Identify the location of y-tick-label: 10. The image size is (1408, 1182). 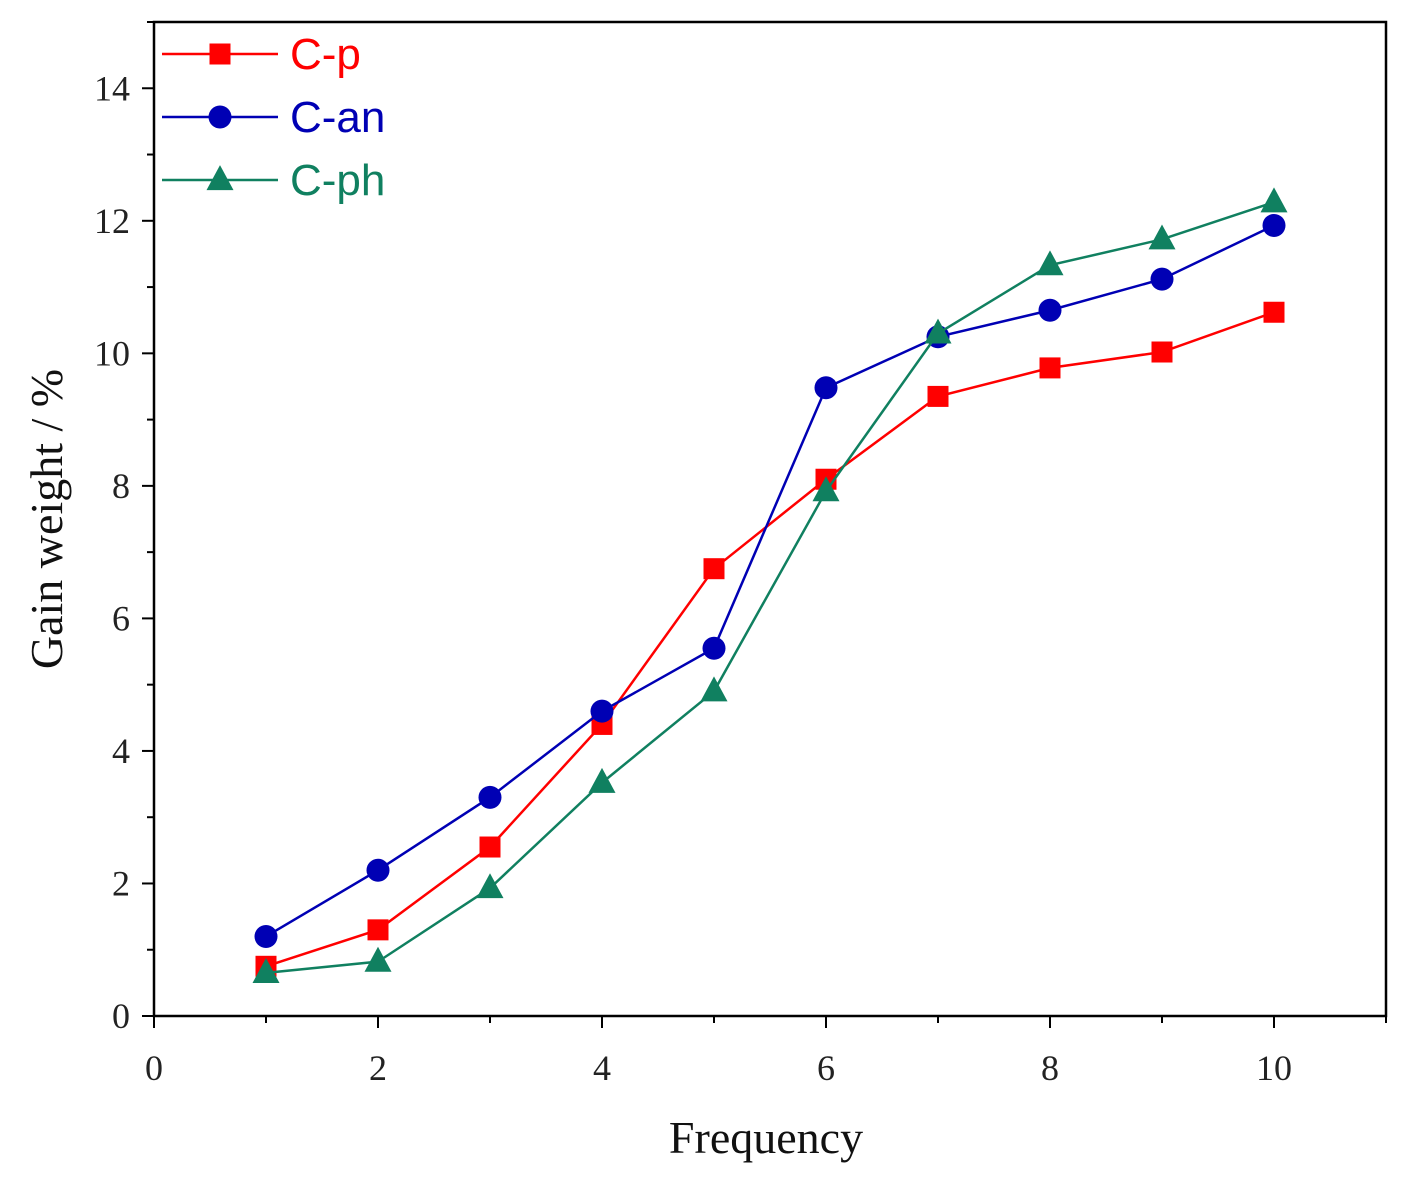
(112, 353).